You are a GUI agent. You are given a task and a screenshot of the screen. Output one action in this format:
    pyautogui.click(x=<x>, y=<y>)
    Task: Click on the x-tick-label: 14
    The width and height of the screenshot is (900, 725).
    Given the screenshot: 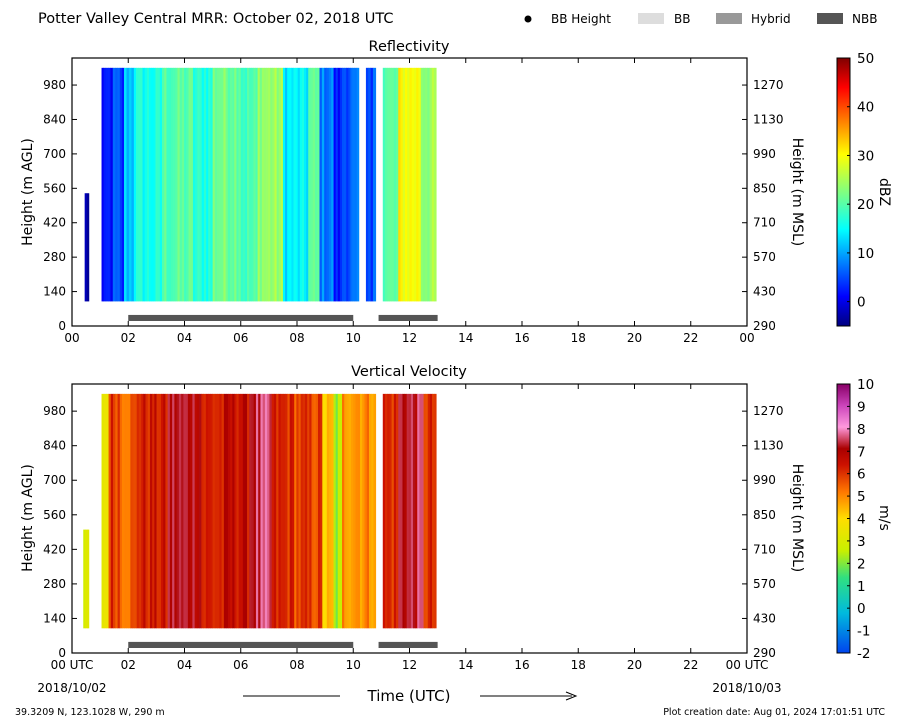 What is the action you would take?
    pyautogui.click(x=465, y=665)
    